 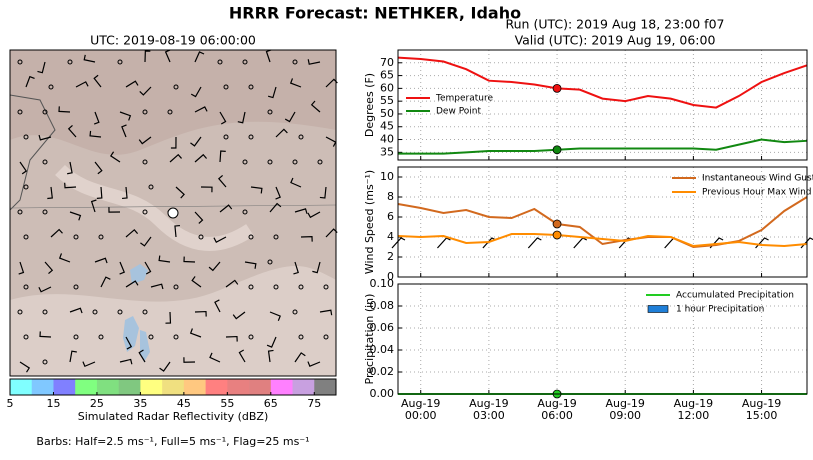 I want to click on y-tick-label: 0.02, so click(x=382, y=371).